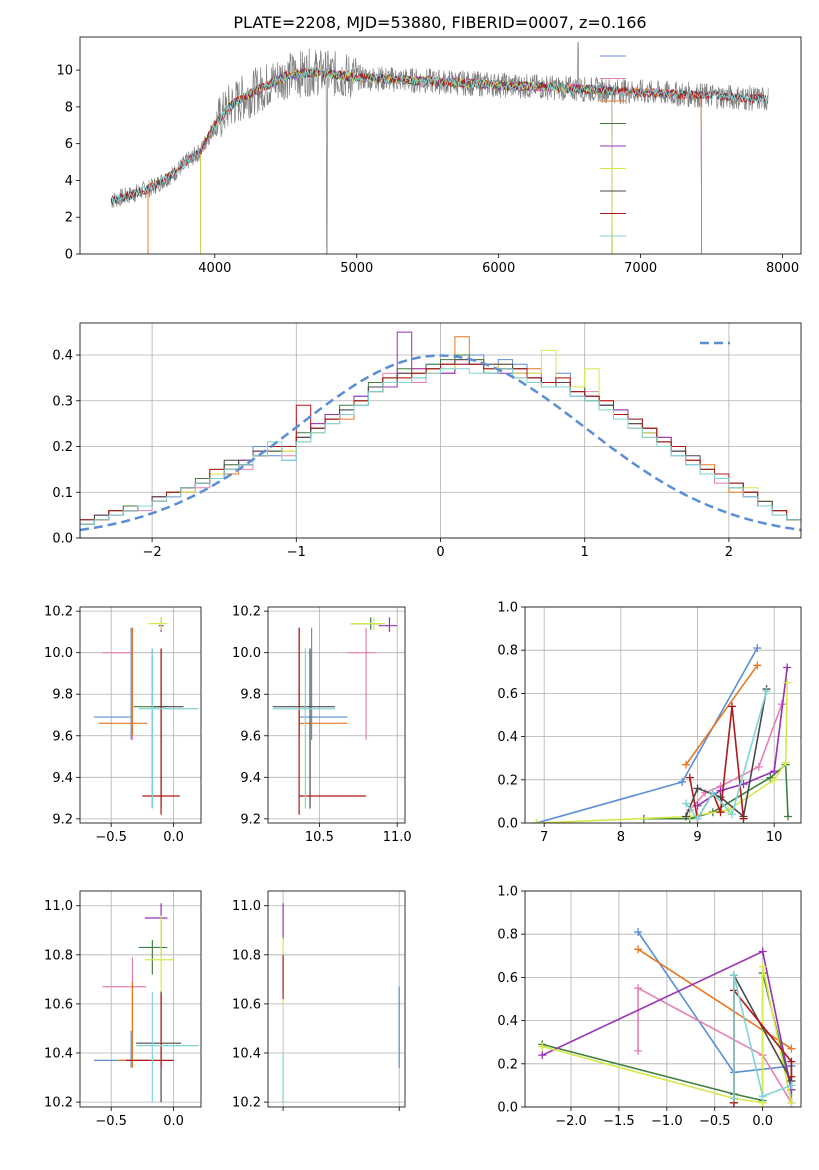 Image resolution: width=819 pixels, height=1170 pixels. Describe the element at coordinates (619, 1121) in the screenshot. I see `x-tick-label: −1.5` at that location.